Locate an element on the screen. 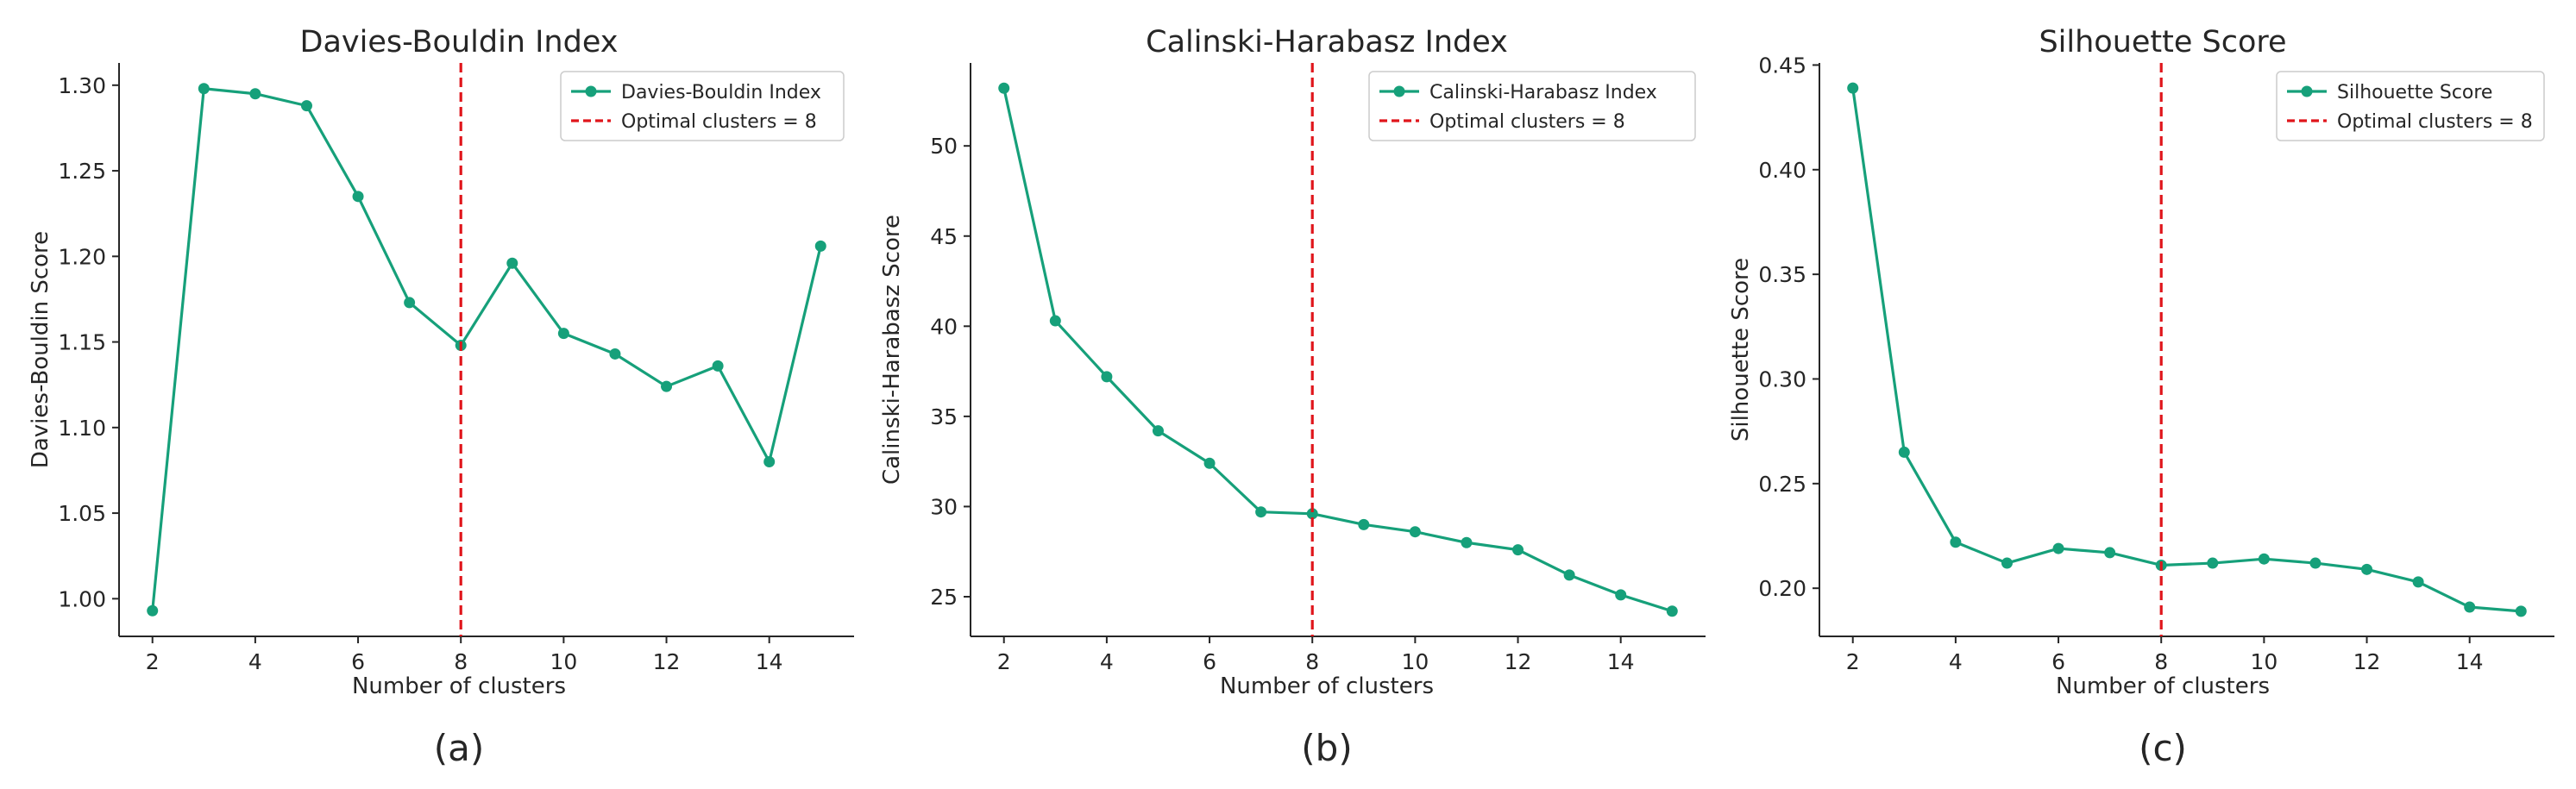 This screenshot has width=2576, height=789. y-tick-label: 30 is located at coordinates (944, 506).